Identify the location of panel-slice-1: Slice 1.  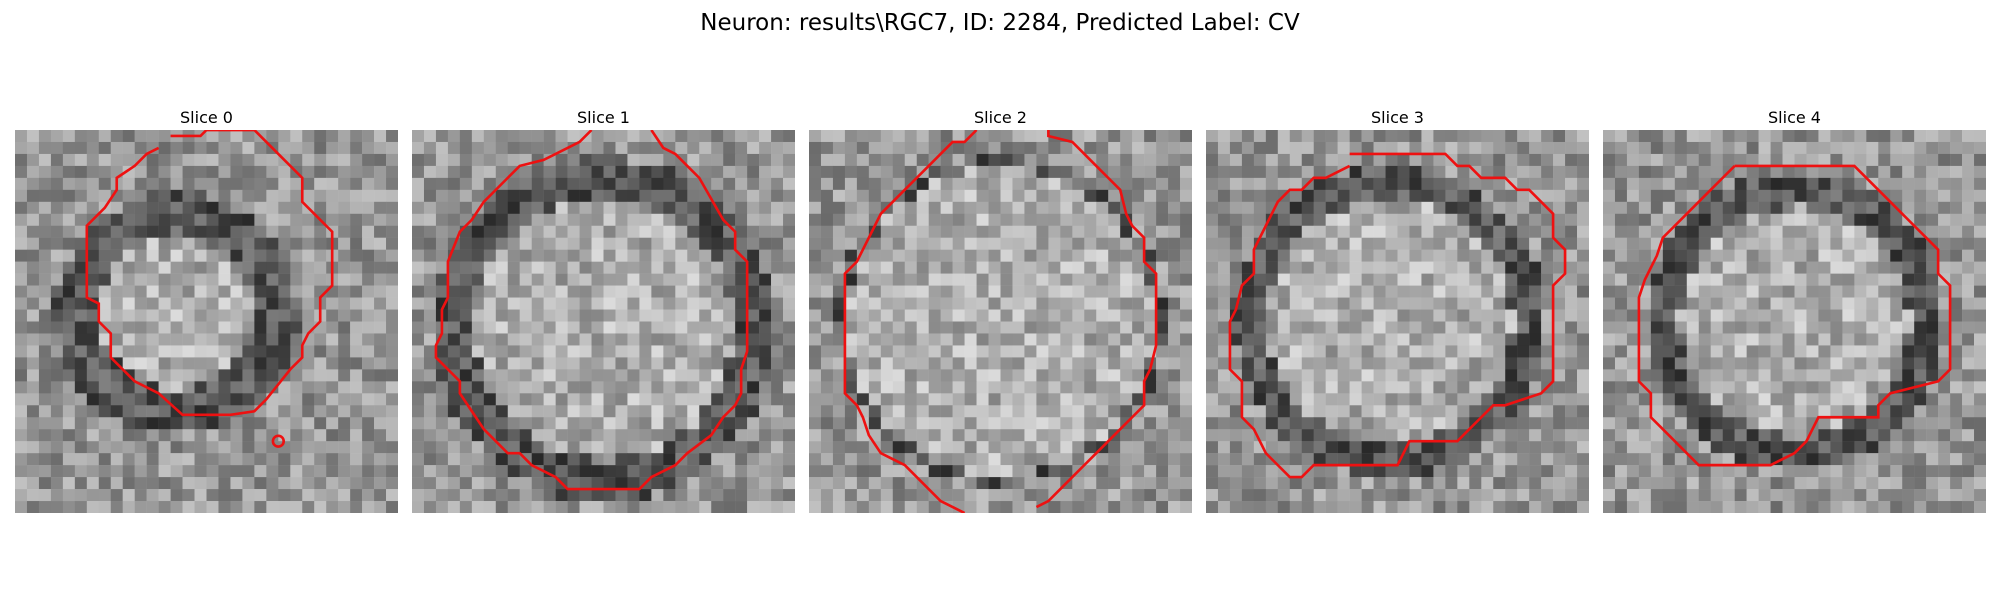
(603, 310).